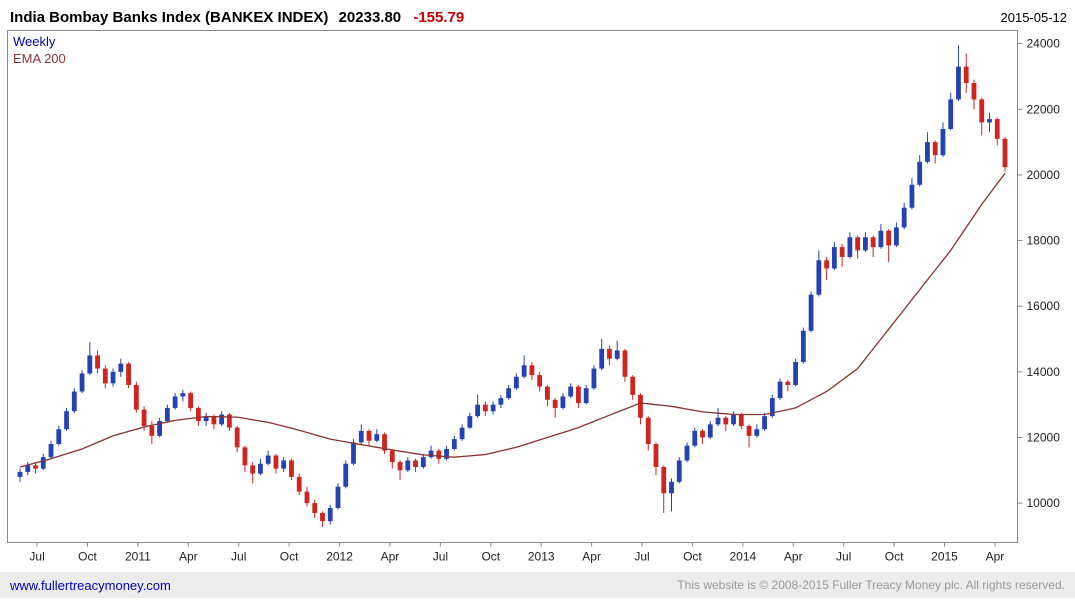 The image size is (1075, 600). I want to click on y-tick-label: 20000, so click(1044, 175).